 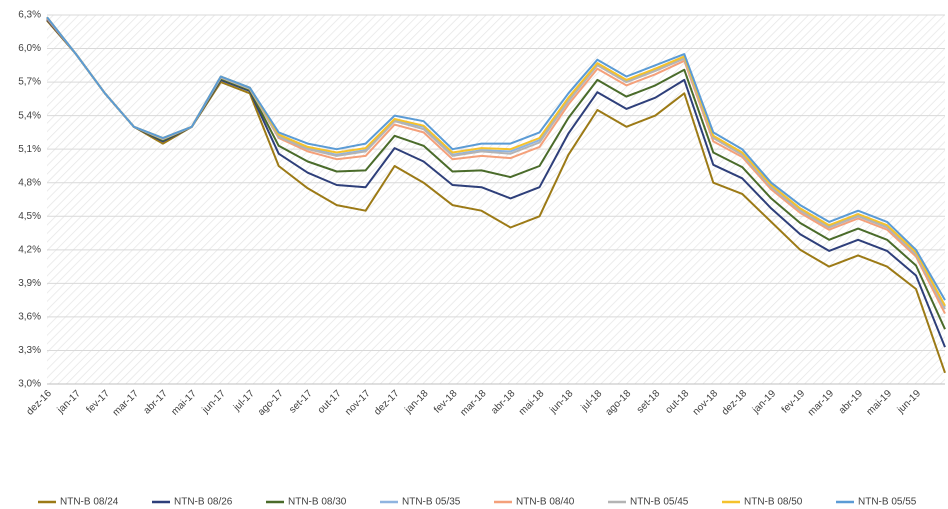 I want to click on y-tick-label: 4,2%, so click(x=29, y=249).